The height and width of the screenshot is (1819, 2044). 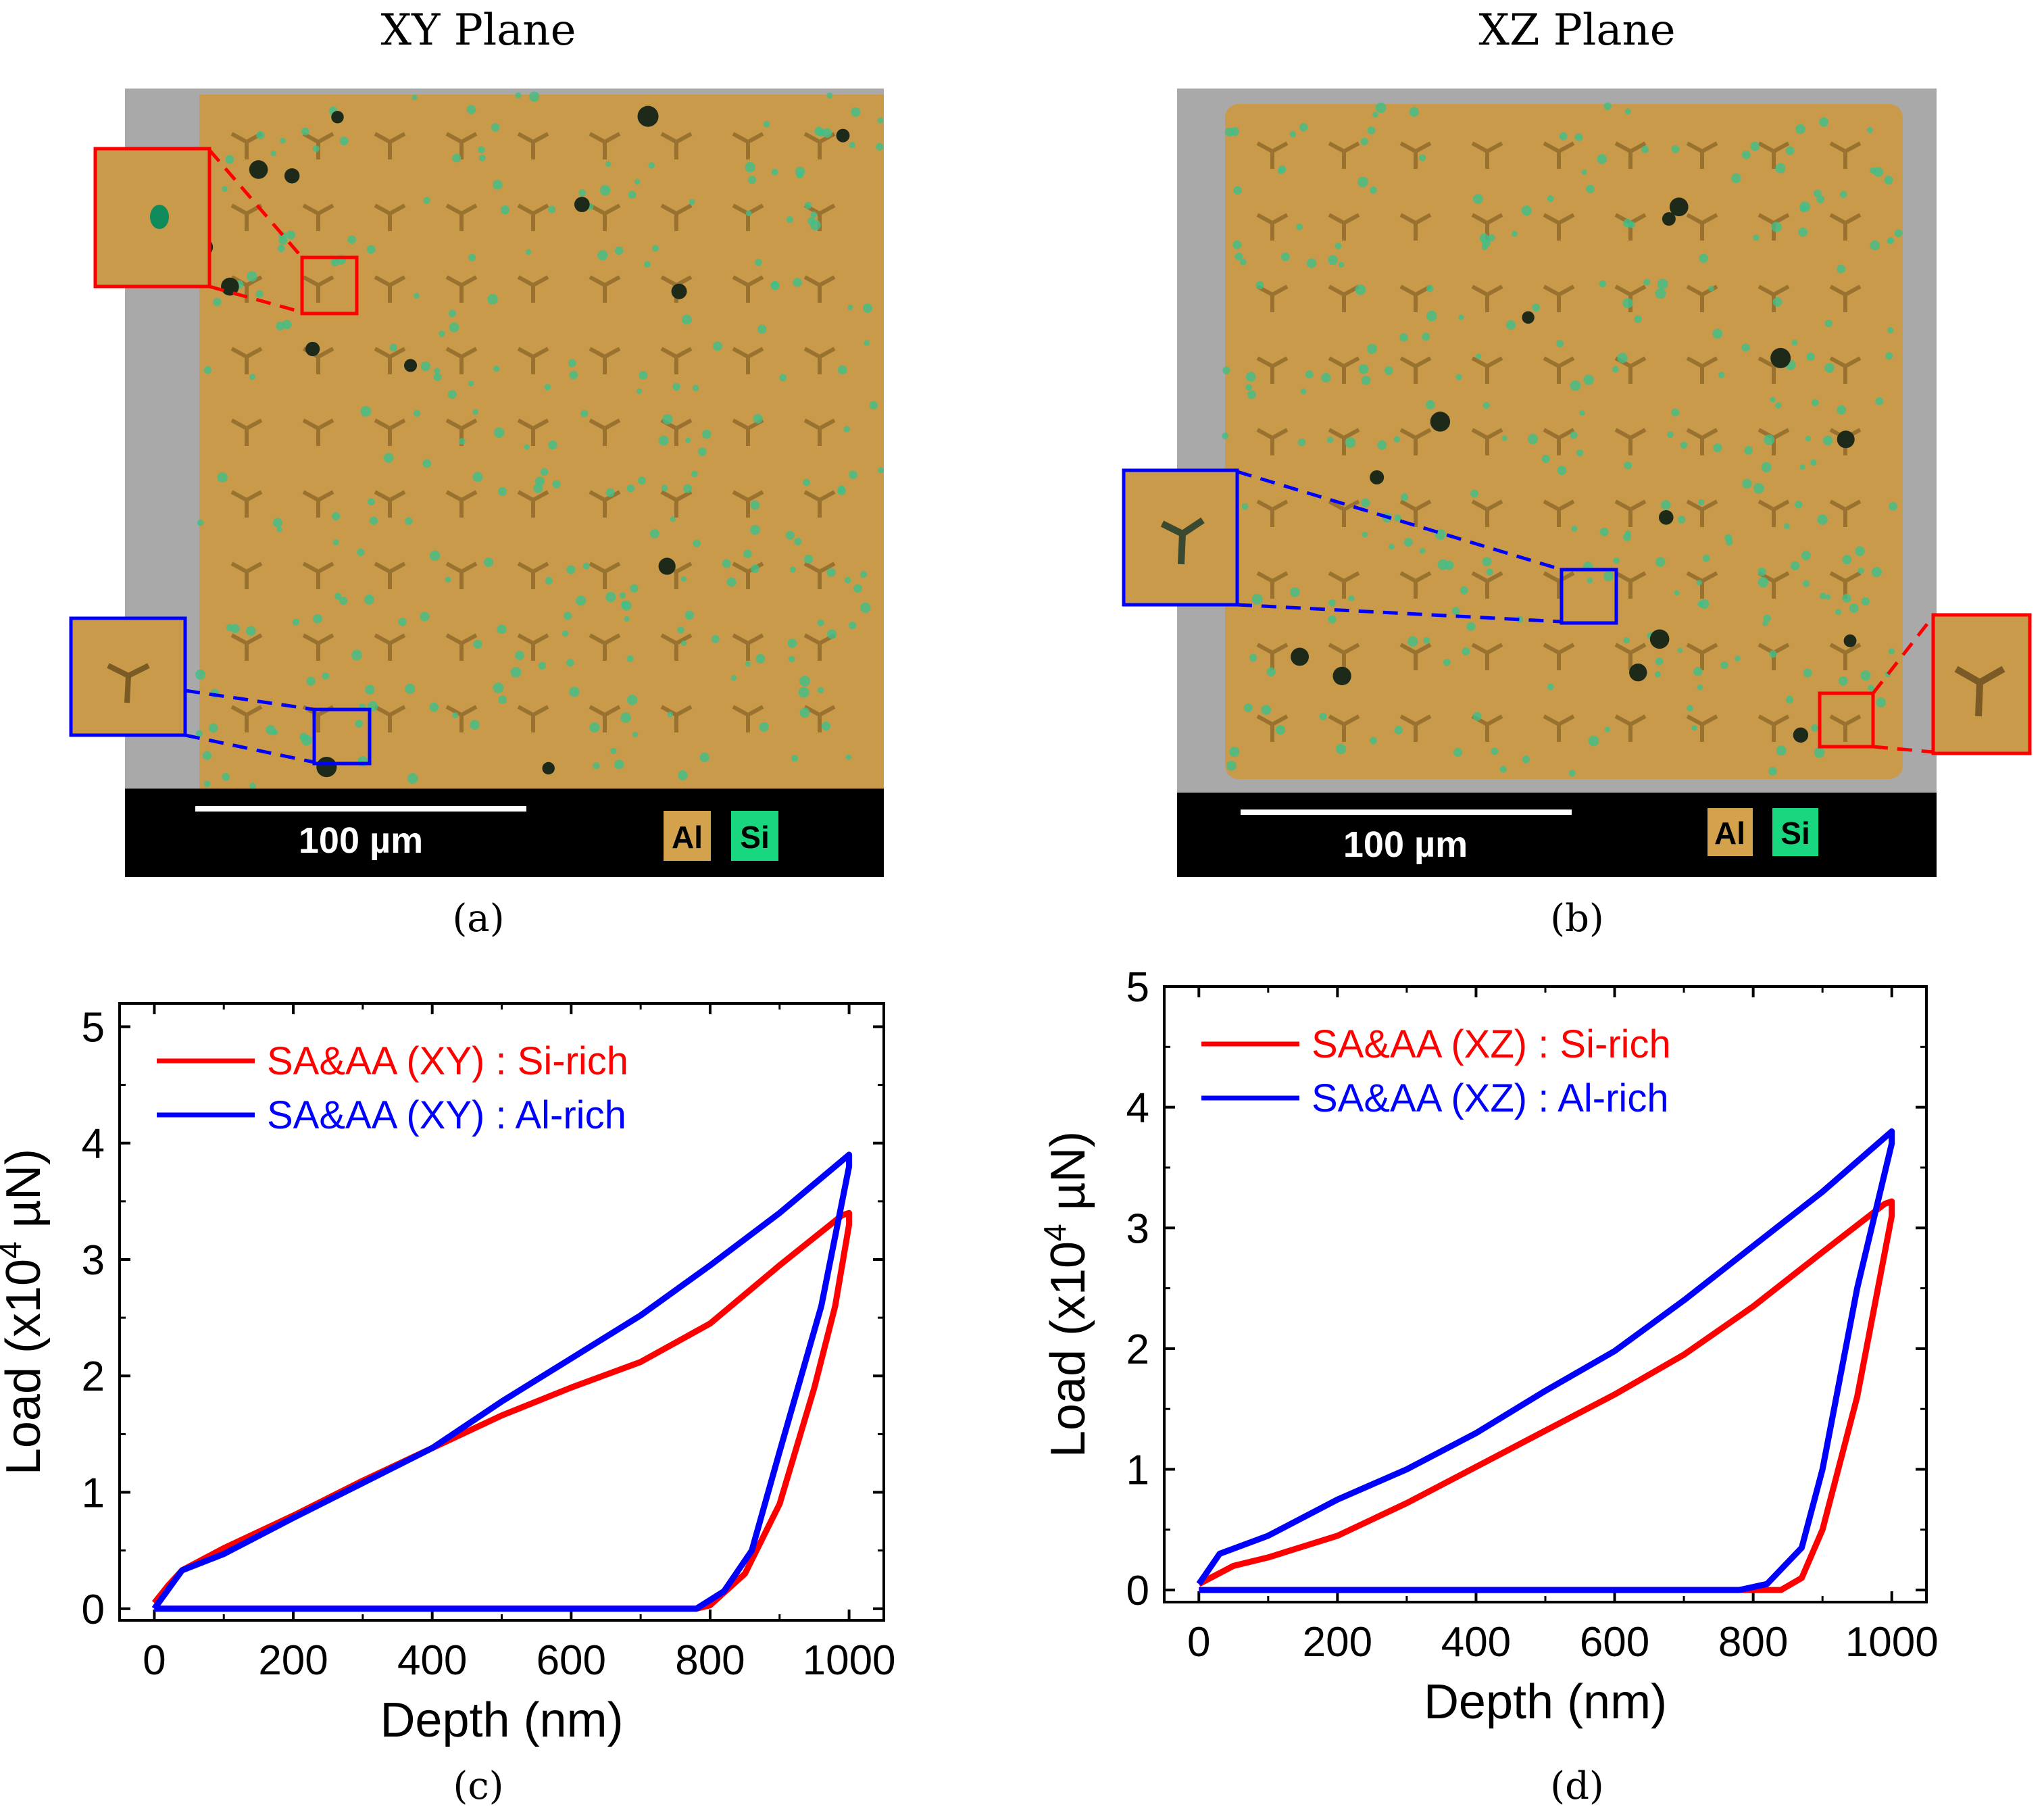 I want to click on x-tick-label: 1000, so click(x=849, y=1660).